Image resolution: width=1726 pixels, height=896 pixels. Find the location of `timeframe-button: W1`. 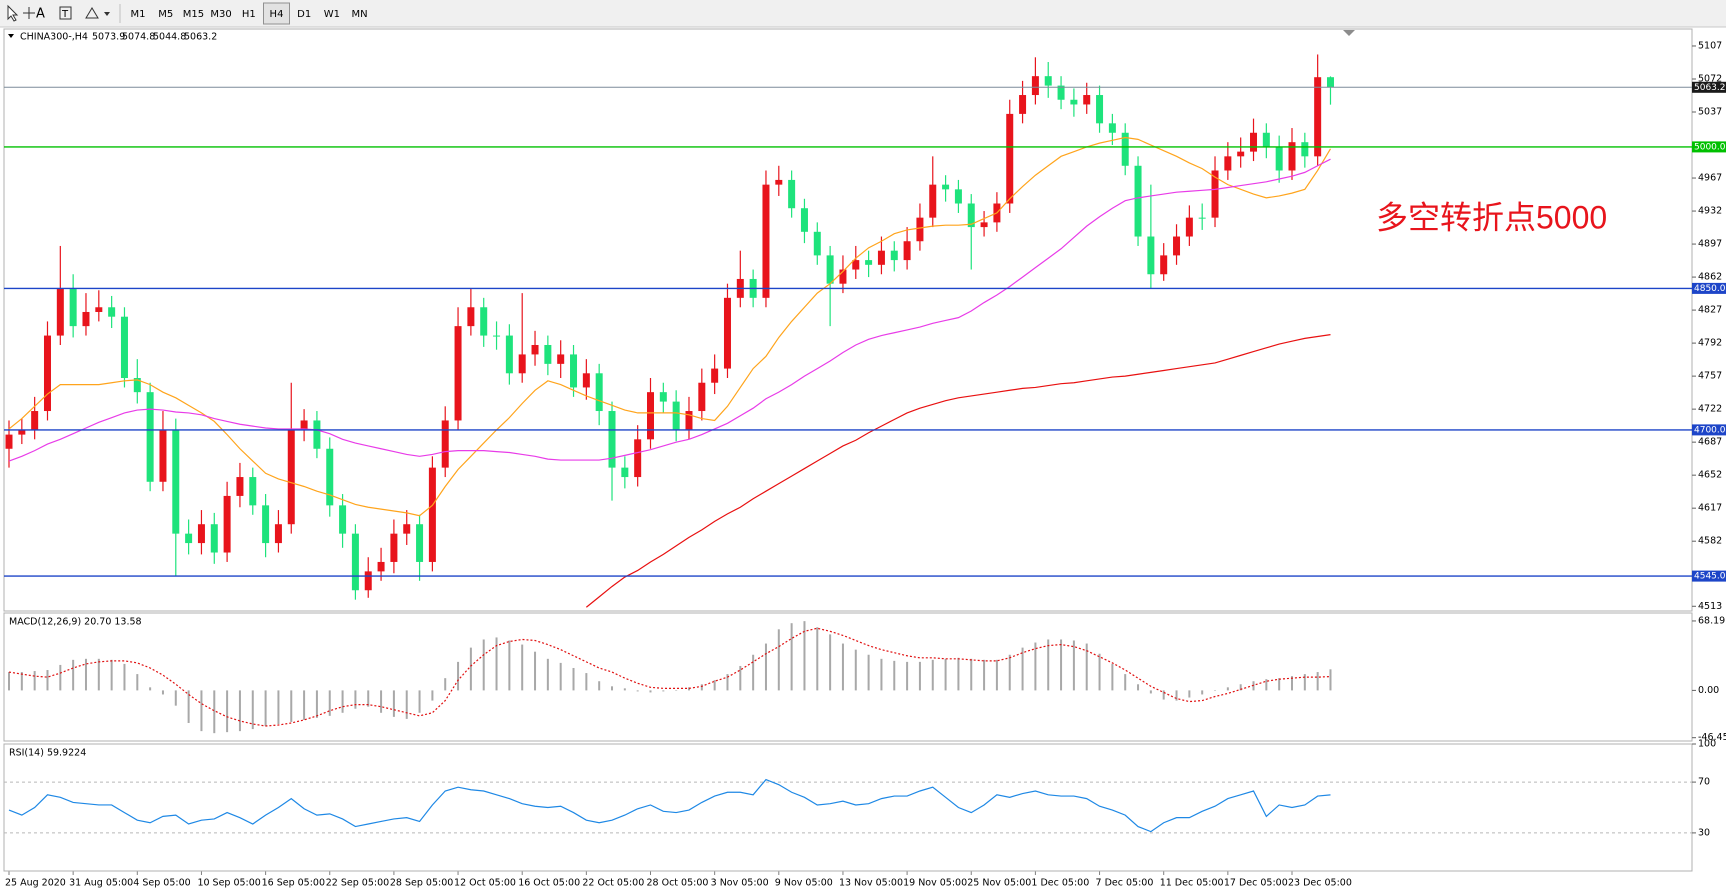

timeframe-button: W1 is located at coordinates (332, 14).